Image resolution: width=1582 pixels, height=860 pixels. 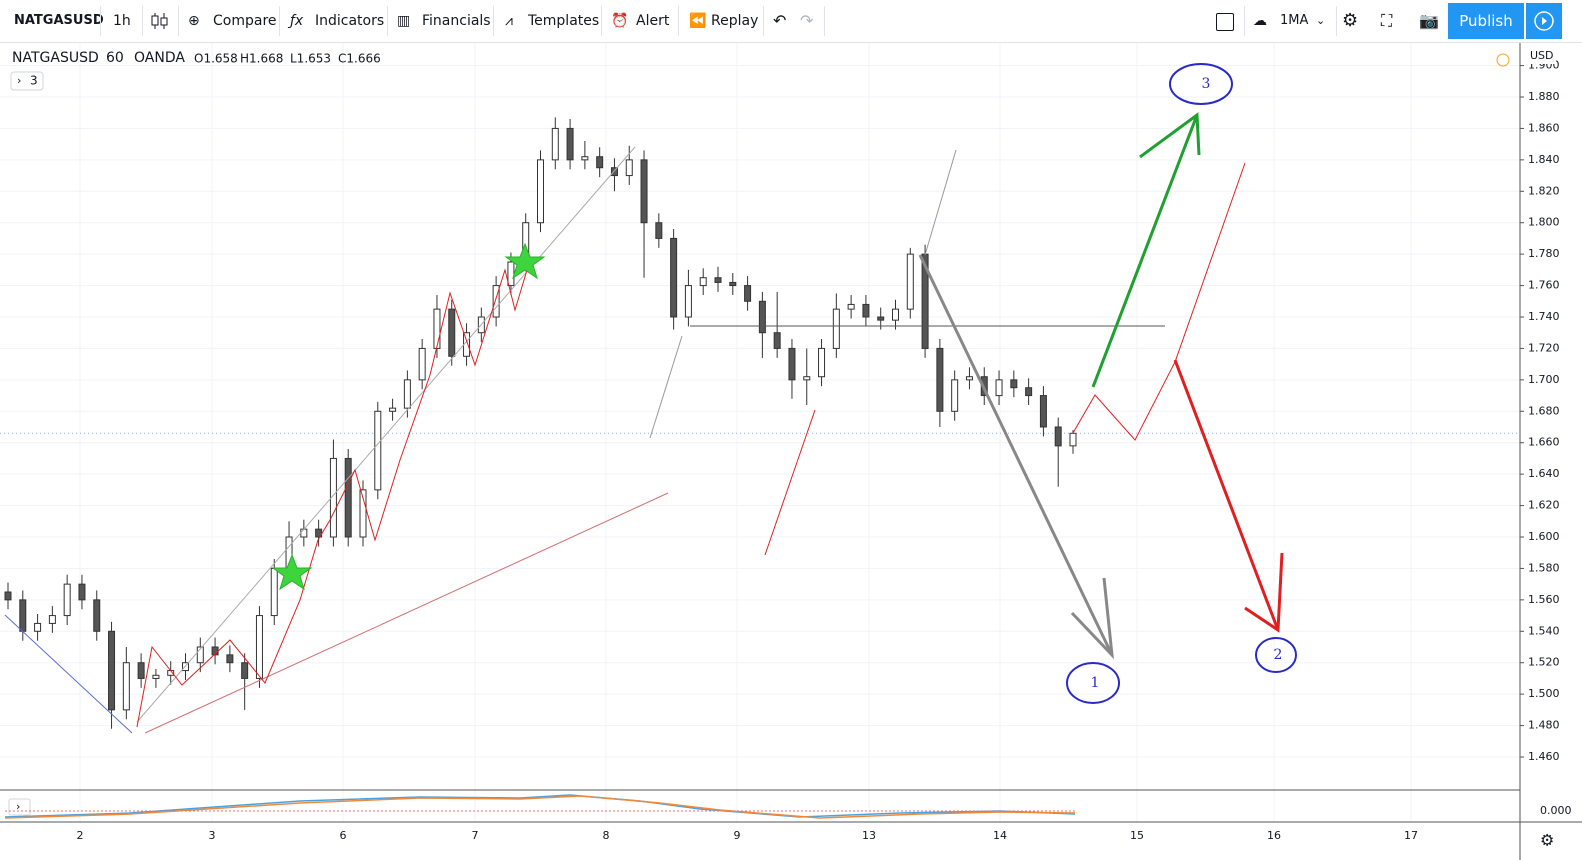 I want to click on y-tick-label: 1.620, so click(x=1544, y=505).